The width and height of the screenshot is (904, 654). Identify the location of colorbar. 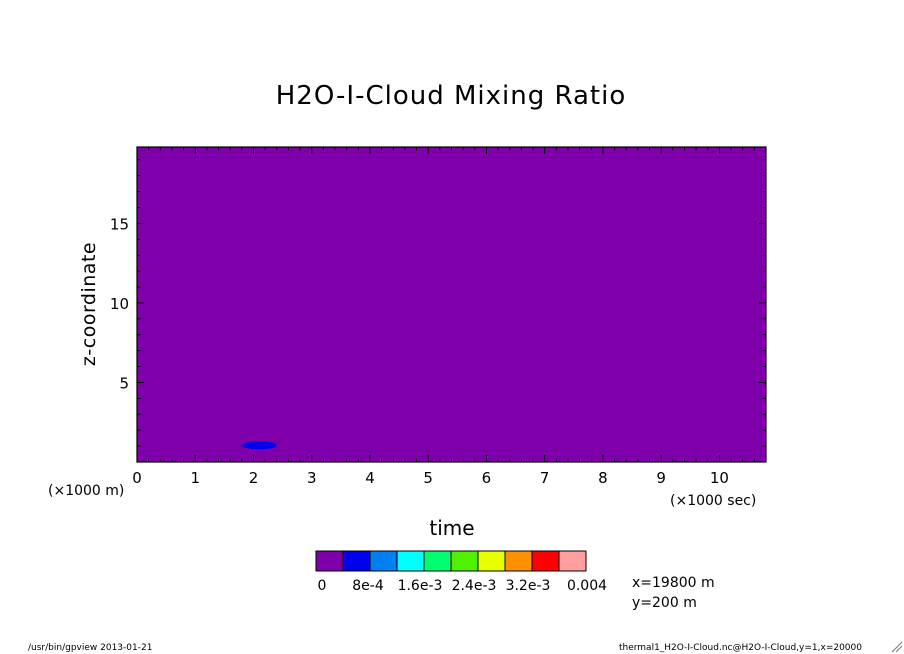
(451, 561).